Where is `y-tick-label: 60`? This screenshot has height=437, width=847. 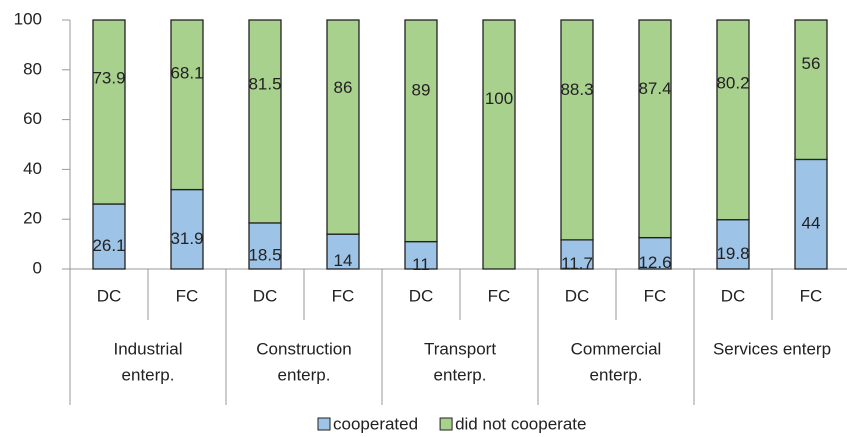 y-tick-label: 60 is located at coordinates (32, 118).